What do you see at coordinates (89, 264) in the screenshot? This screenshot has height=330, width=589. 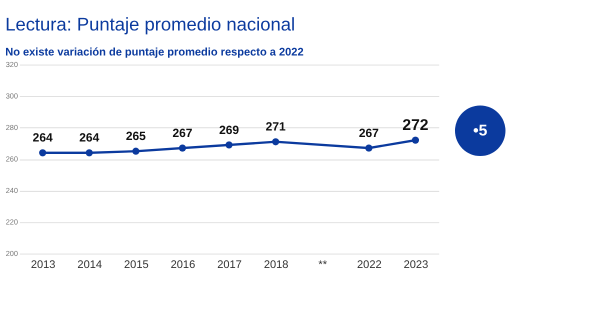 I see `x-tick-label: 2014` at bounding box center [89, 264].